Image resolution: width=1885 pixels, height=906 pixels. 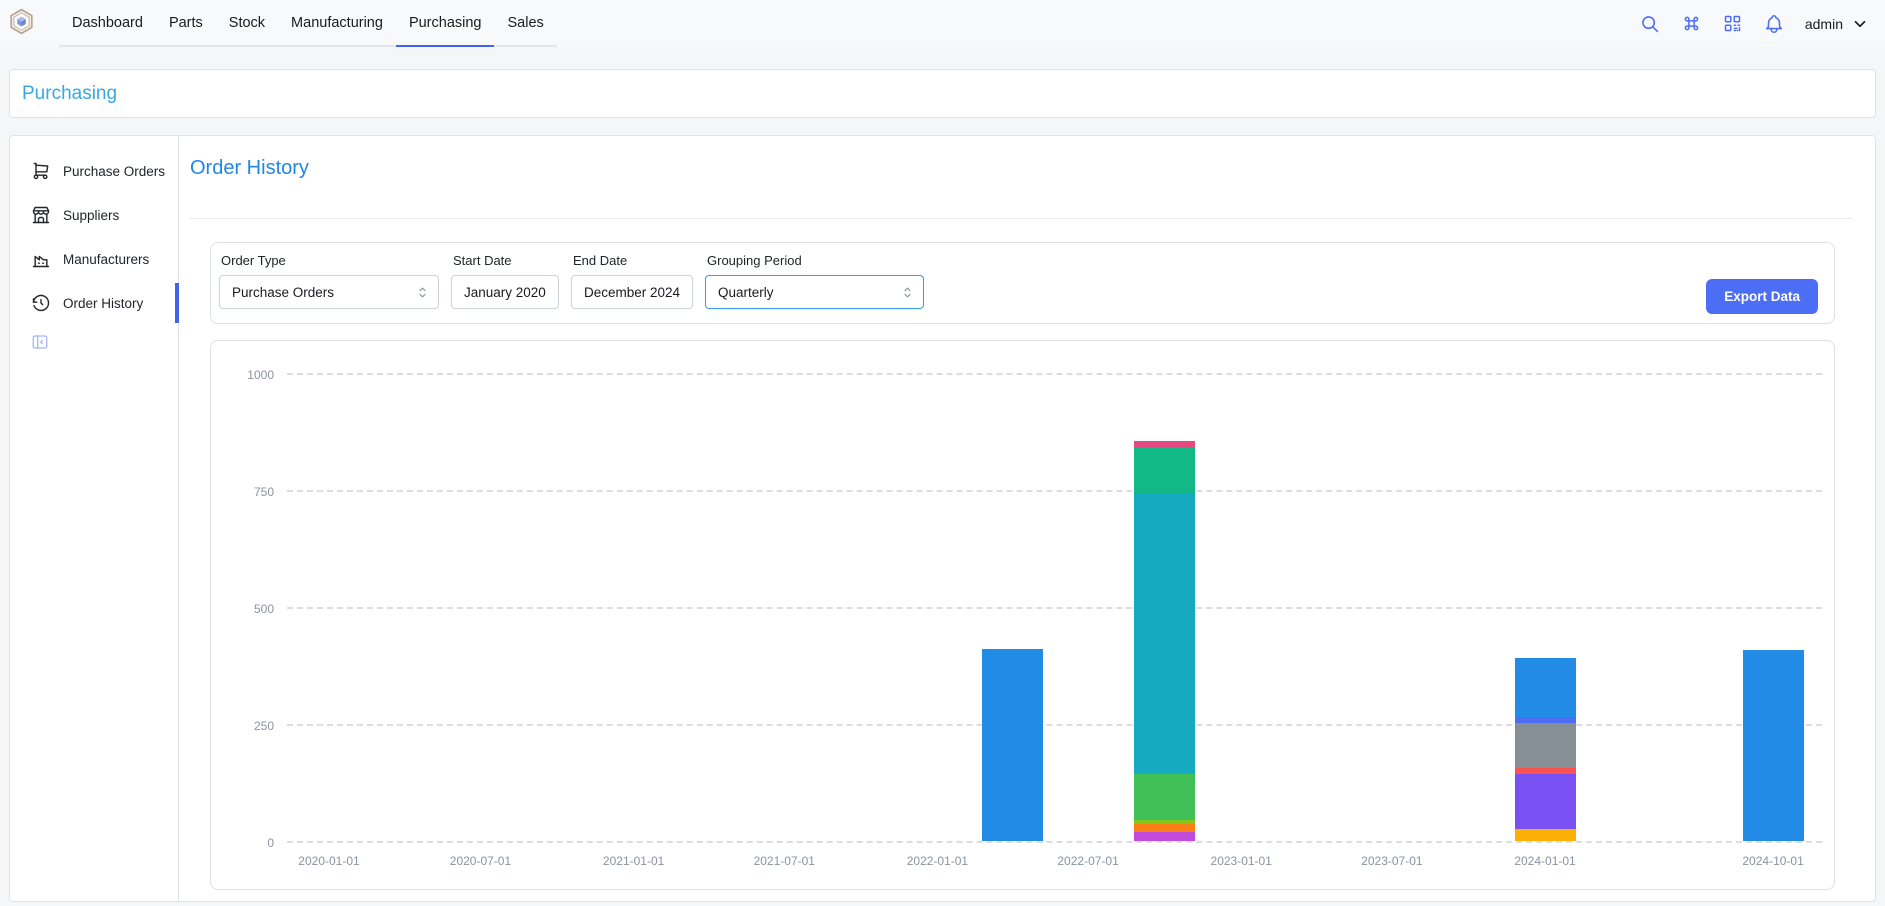 What do you see at coordinates (754, 260) in the screenshot?
I see `grouping-period-label: Grouping Period` at bounding box center [754, 260].